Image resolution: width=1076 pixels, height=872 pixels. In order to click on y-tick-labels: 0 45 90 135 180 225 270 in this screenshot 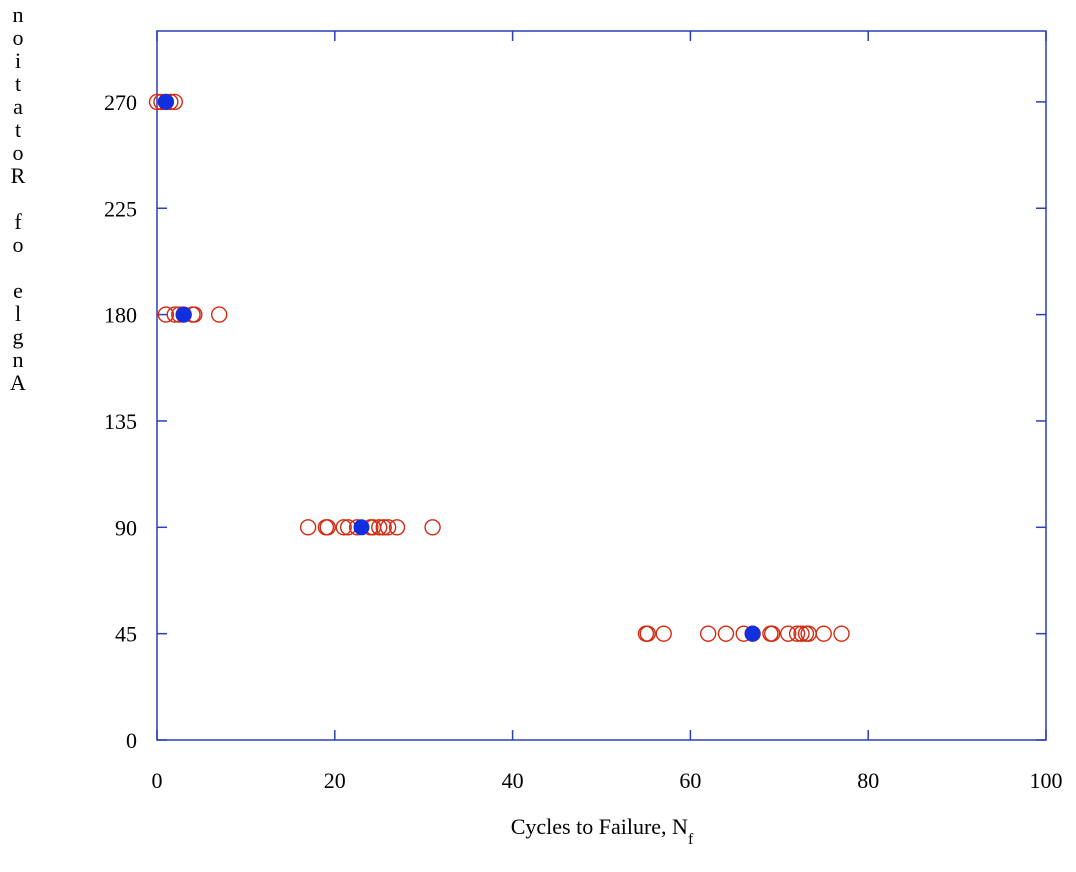, I will do `click(120, 421)`.